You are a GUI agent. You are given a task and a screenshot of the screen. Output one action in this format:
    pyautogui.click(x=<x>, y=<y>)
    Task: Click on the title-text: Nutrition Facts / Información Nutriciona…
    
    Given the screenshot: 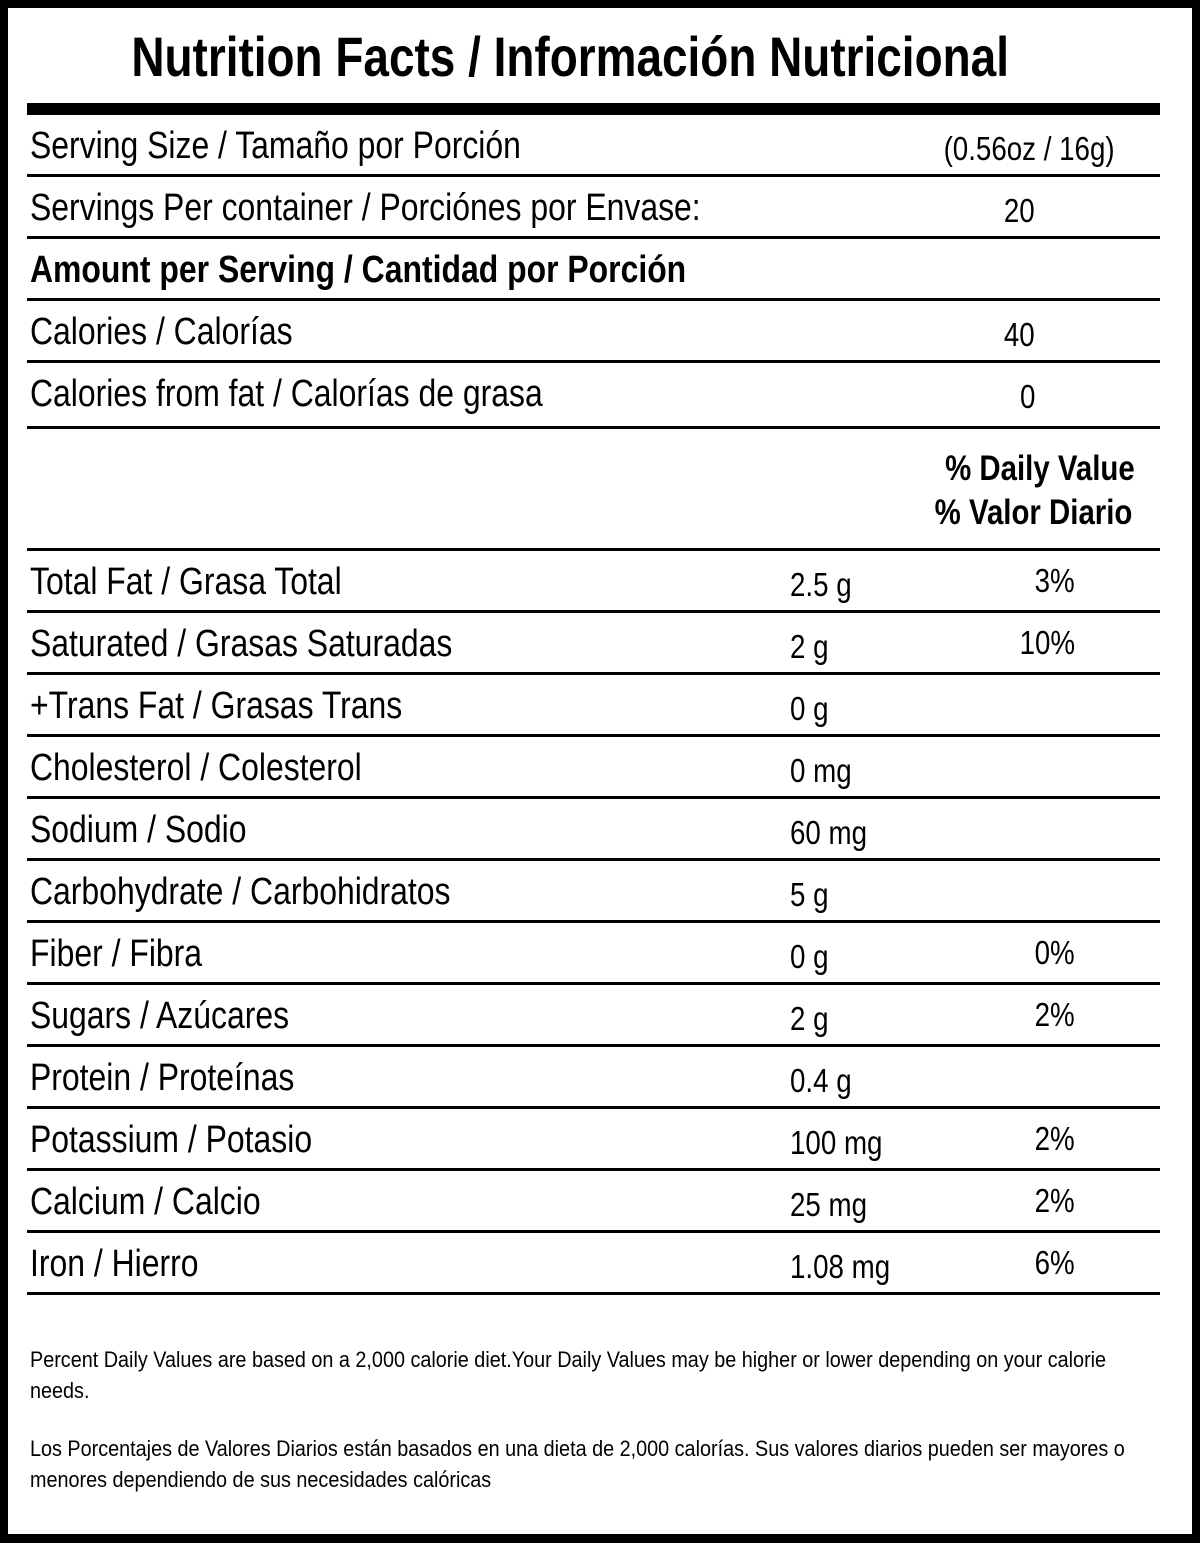 What is the action you would take?
    pyautogui.click(x=570, y=56)
    